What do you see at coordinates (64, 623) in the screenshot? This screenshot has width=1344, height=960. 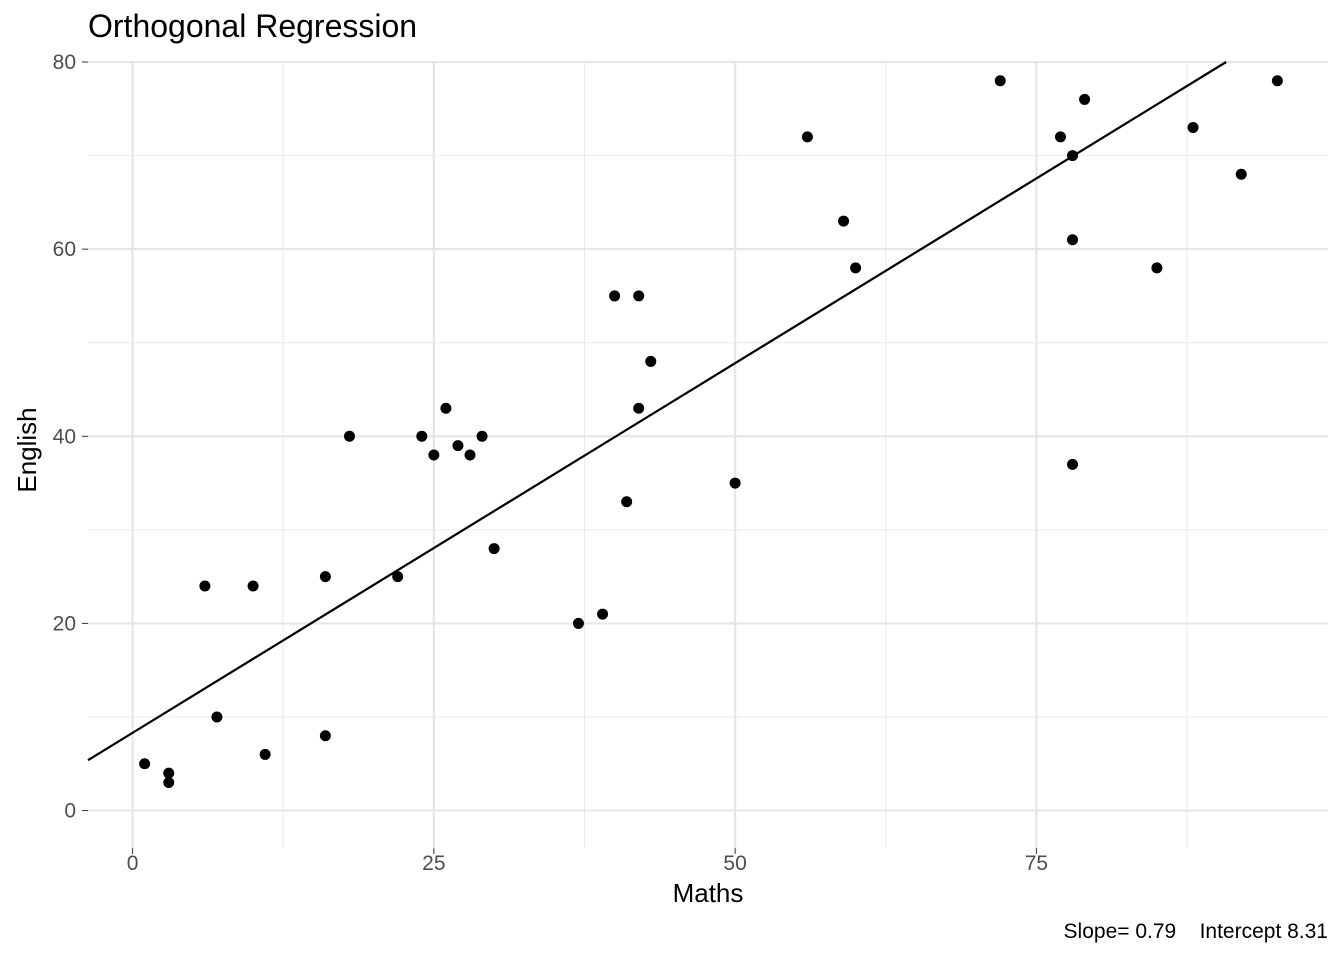 I see `y-tick-label: 20` at bounding box center [64, 623].